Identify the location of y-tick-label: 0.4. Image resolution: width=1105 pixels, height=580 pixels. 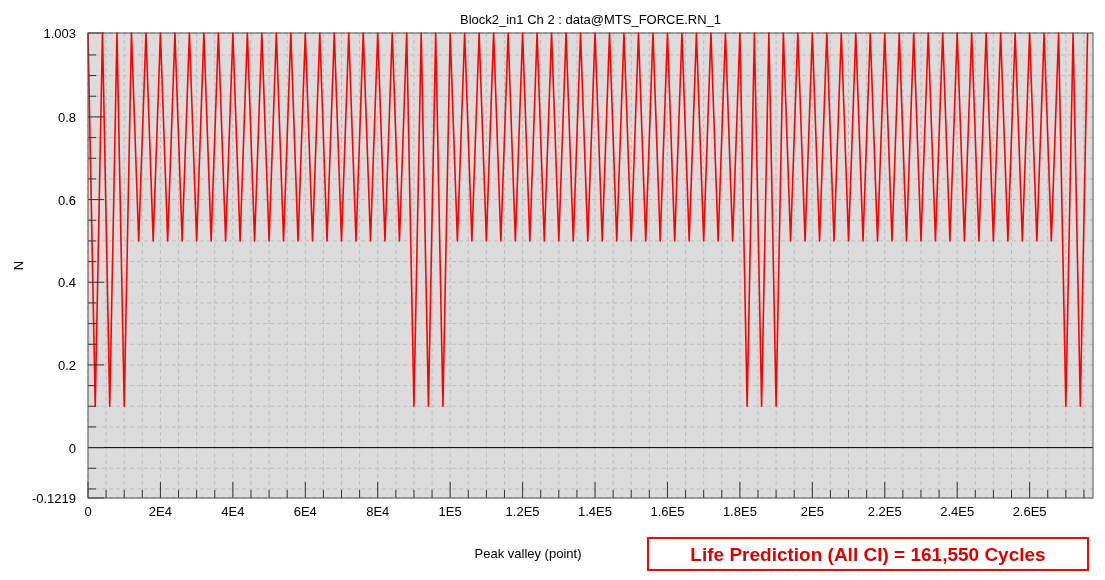
(66, 283).